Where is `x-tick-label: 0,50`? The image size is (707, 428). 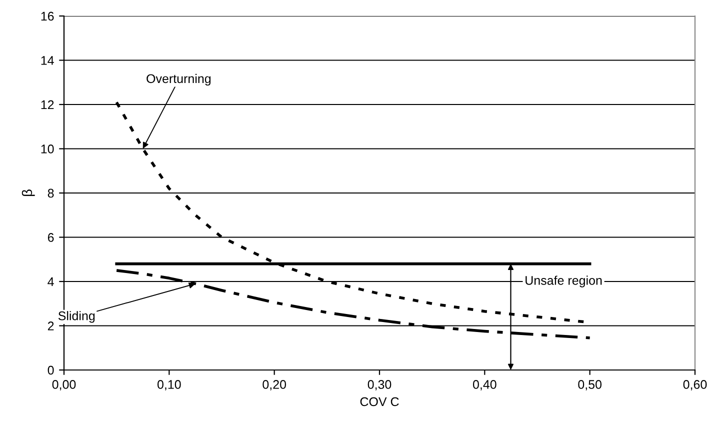 x-tick-label: 0,50 is located at coordinates (590, 385).